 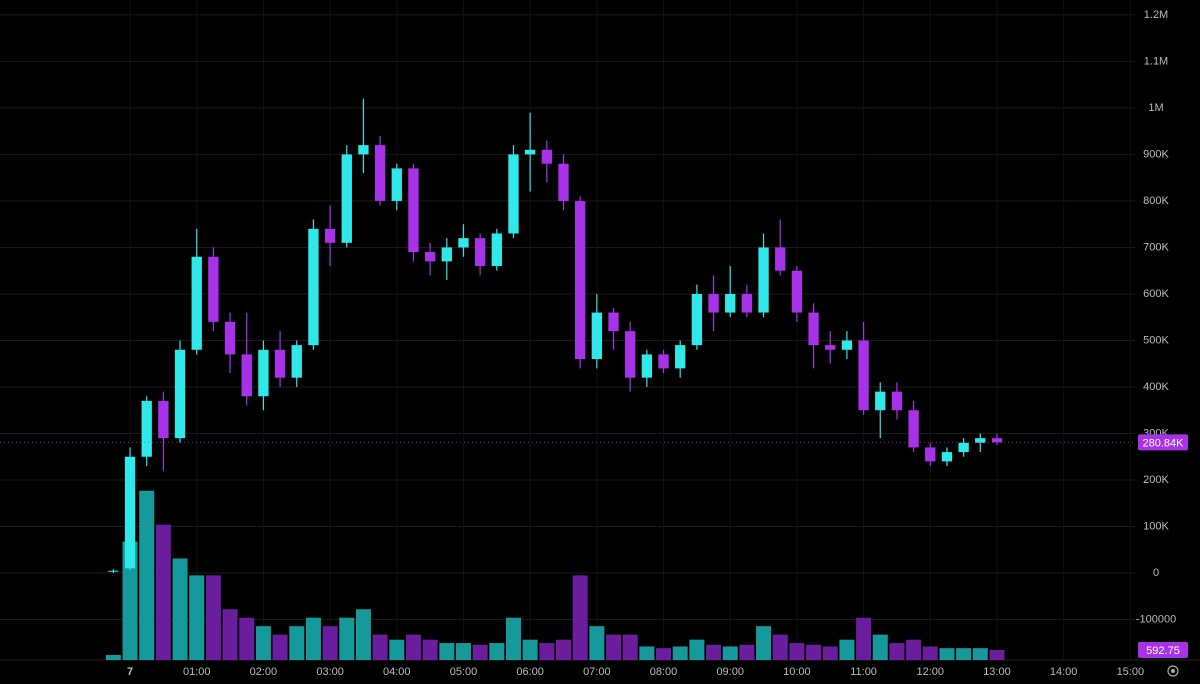 I want to click on settings-icon, so click(x=1173, y=671).